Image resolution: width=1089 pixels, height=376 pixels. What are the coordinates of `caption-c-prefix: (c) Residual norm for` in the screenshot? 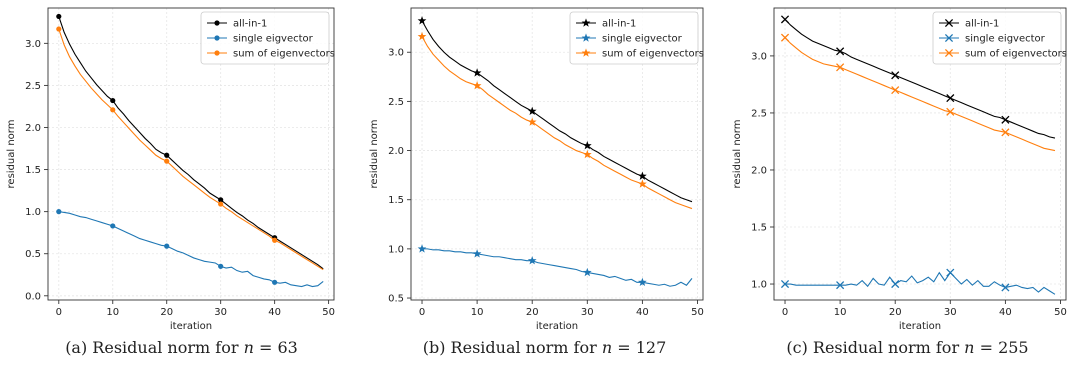 It's located at (875, 347).